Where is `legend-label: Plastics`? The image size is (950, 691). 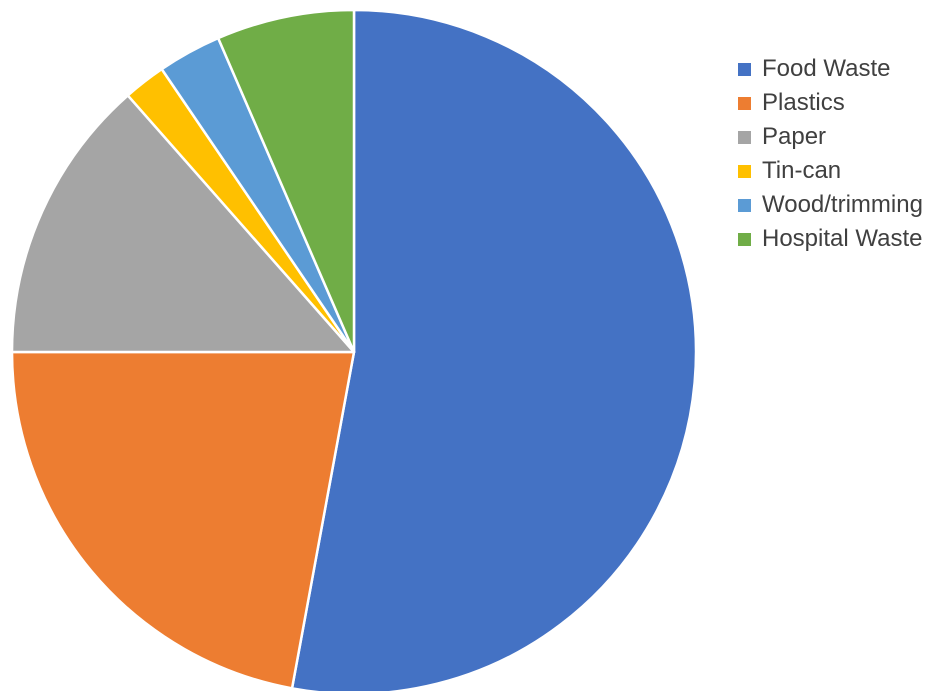 legend-label: Plastics is located at coordinates (803, 102).